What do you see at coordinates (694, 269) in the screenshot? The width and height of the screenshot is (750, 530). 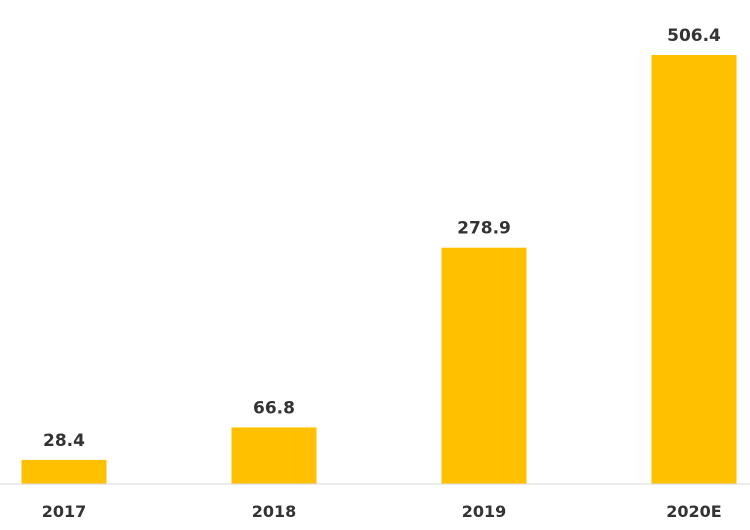 I see `bar-2020E` at bounding box center [694, 269].